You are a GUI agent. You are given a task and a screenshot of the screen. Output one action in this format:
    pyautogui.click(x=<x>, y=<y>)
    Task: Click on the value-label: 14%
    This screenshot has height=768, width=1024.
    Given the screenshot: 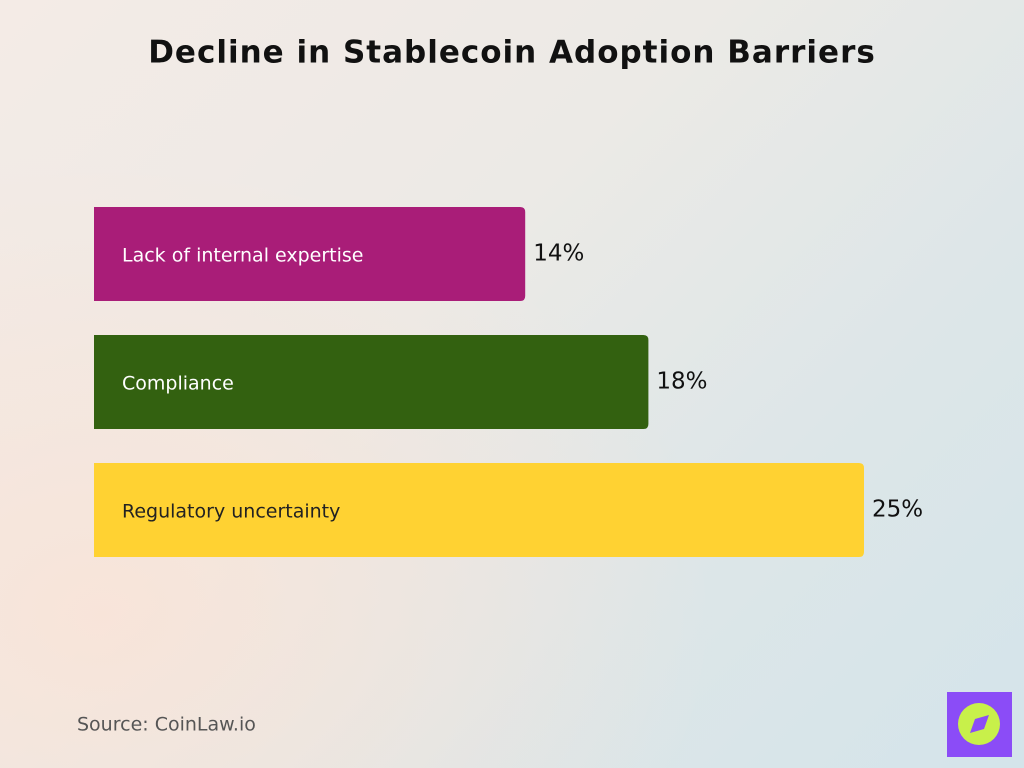 What is the action you would take?
    pyautogui.click(x=558, y=254)
    